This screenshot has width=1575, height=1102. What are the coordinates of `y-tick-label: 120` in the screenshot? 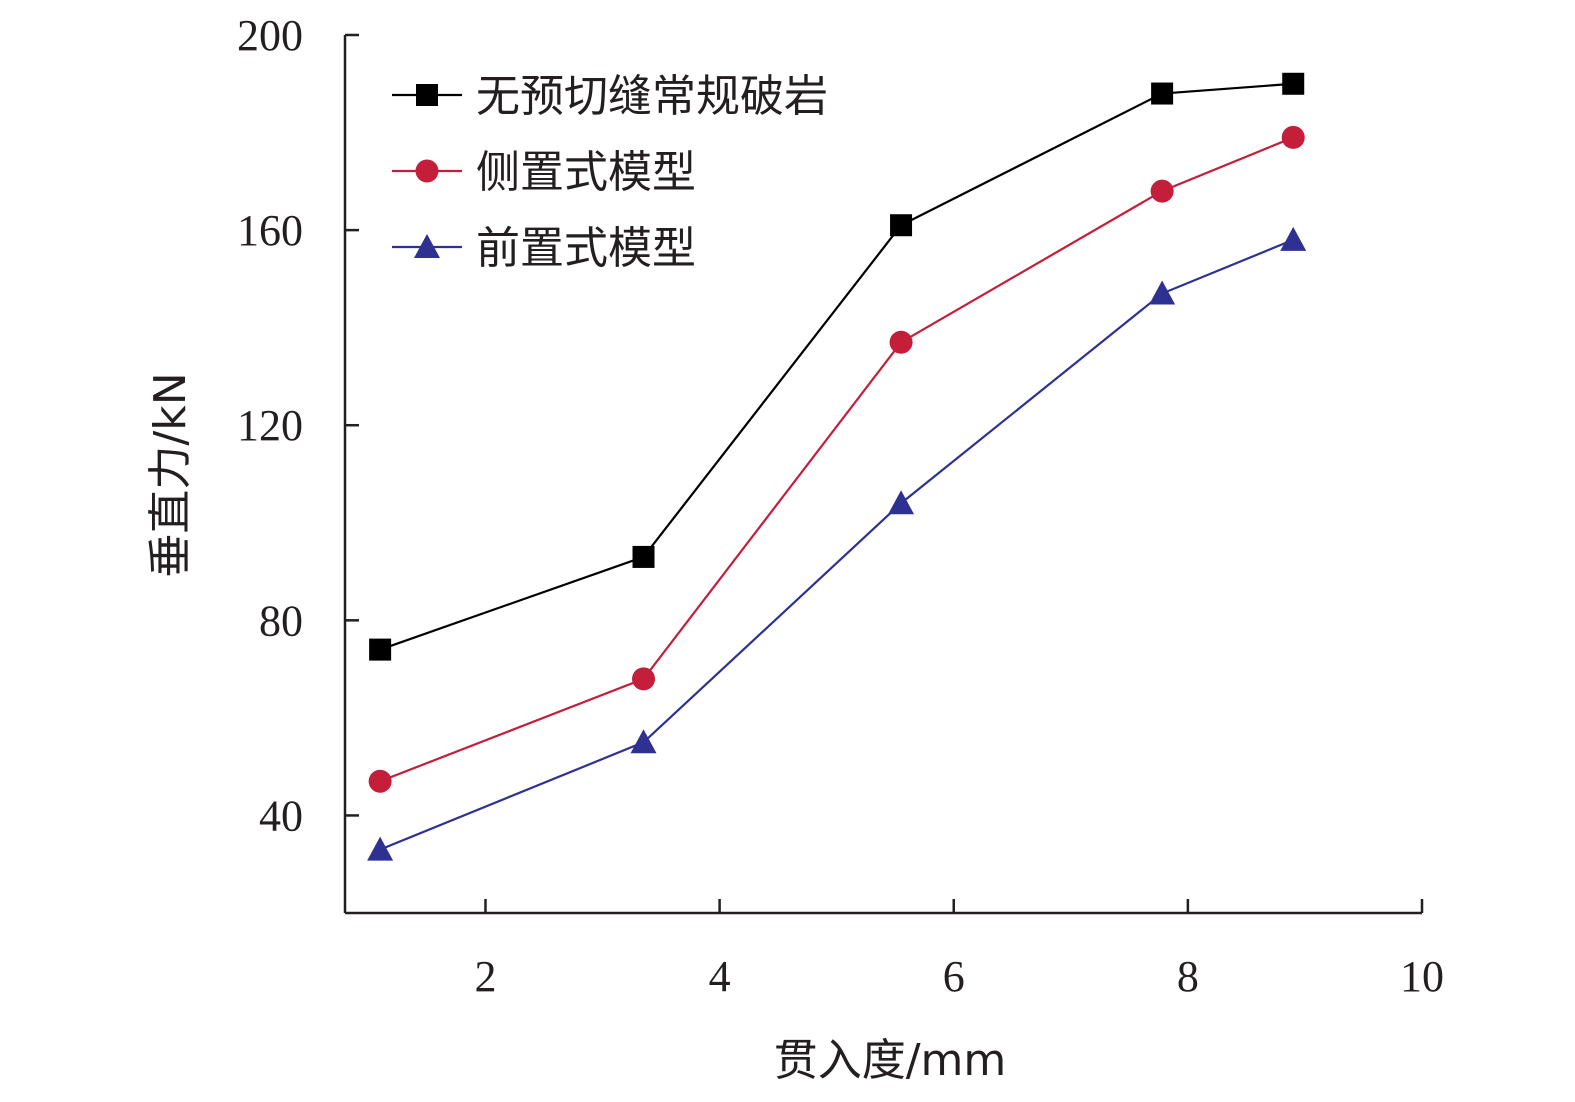 It's located at (270, 425).